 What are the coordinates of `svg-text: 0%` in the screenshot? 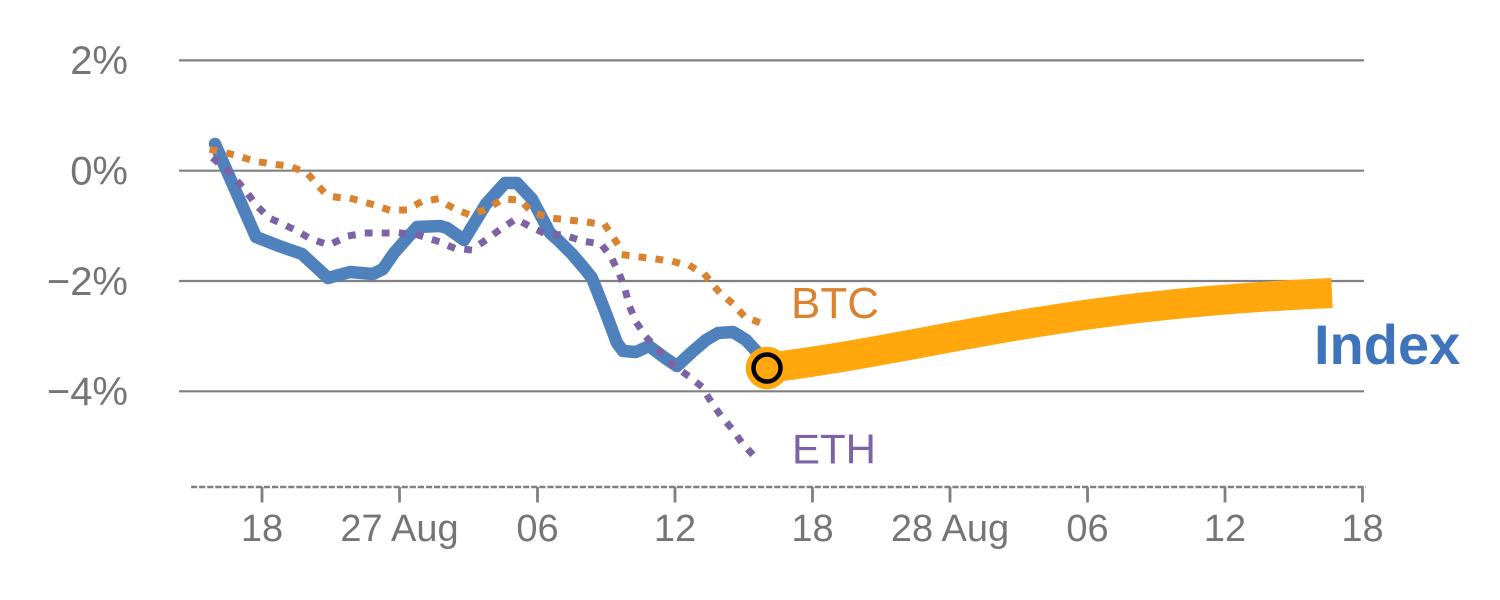 It's located at (99, 172).